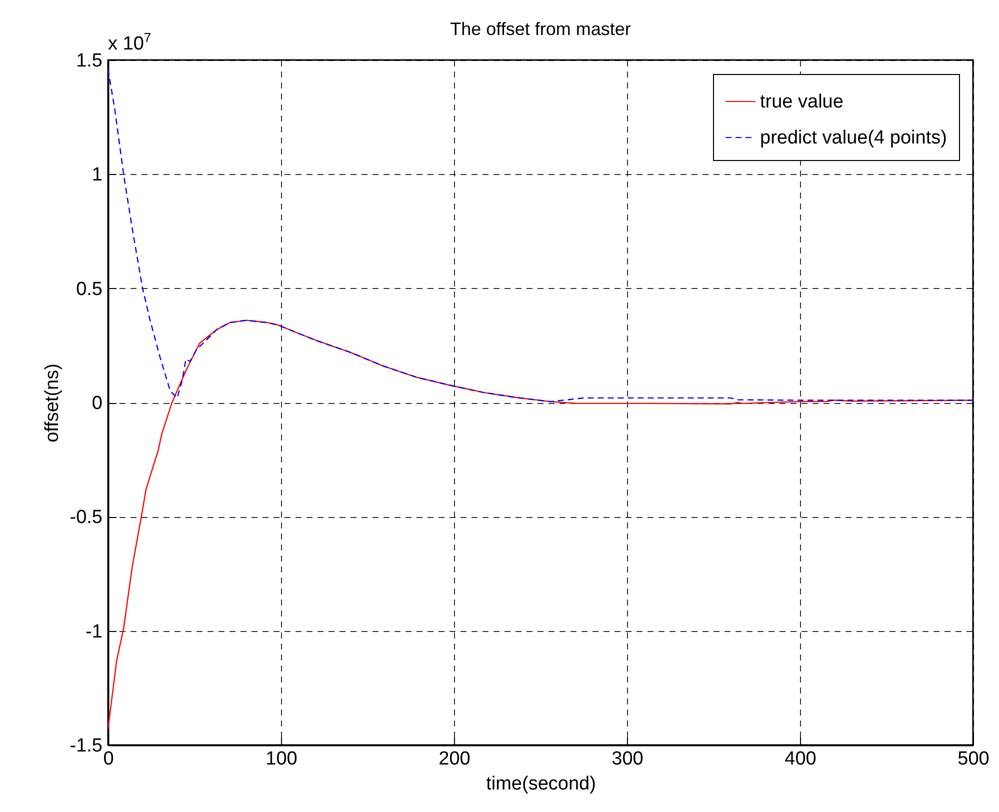 The image size is (999, 812). What do you see at coordinates (89, 289) in the screenshot?
I see `y-tick-label: 0.5` at bounding box center [89, 289].